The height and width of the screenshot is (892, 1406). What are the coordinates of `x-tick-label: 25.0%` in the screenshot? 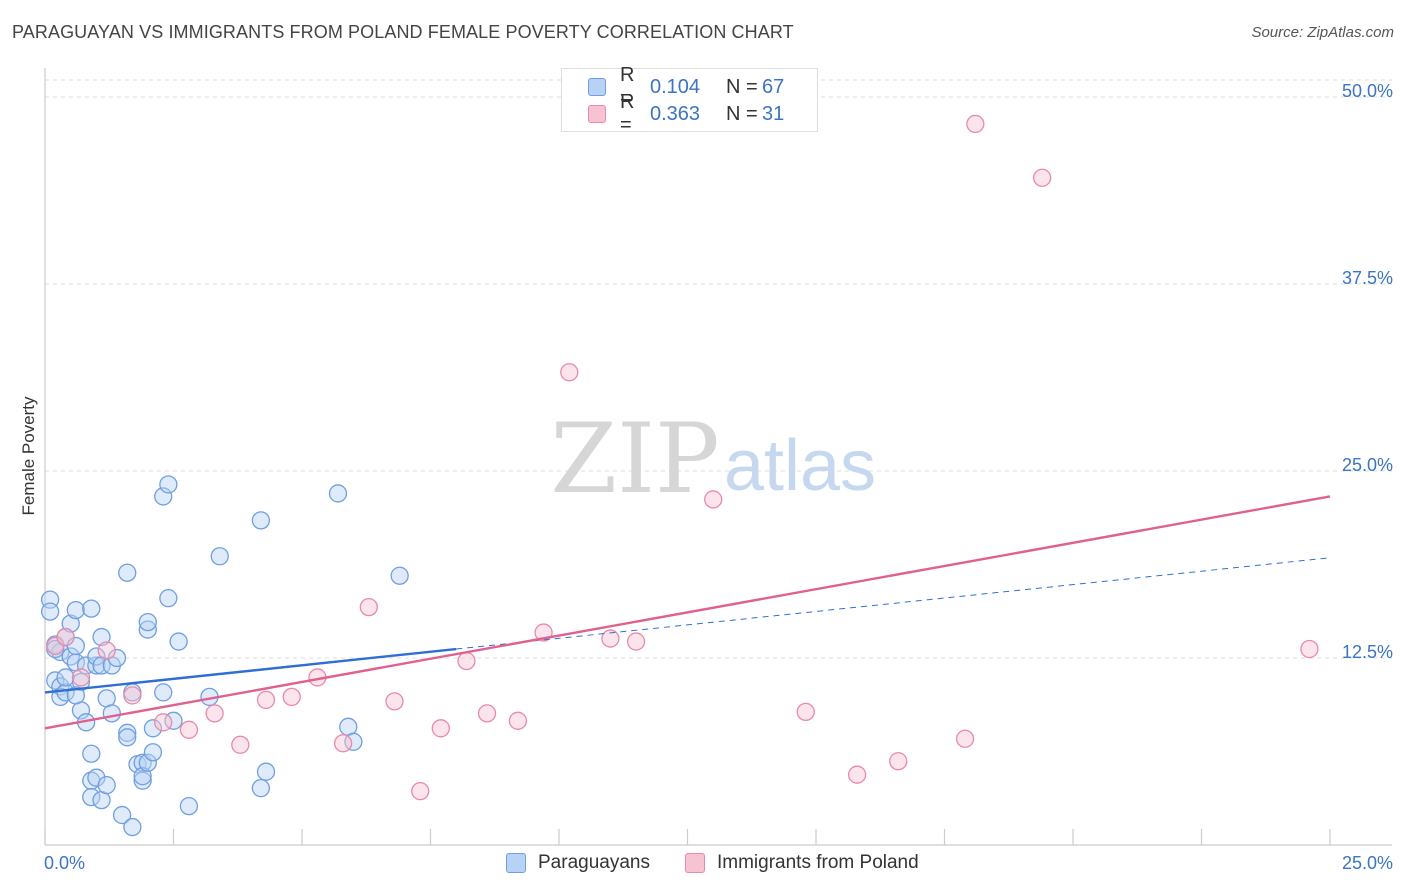 It's located at (1367, 863).